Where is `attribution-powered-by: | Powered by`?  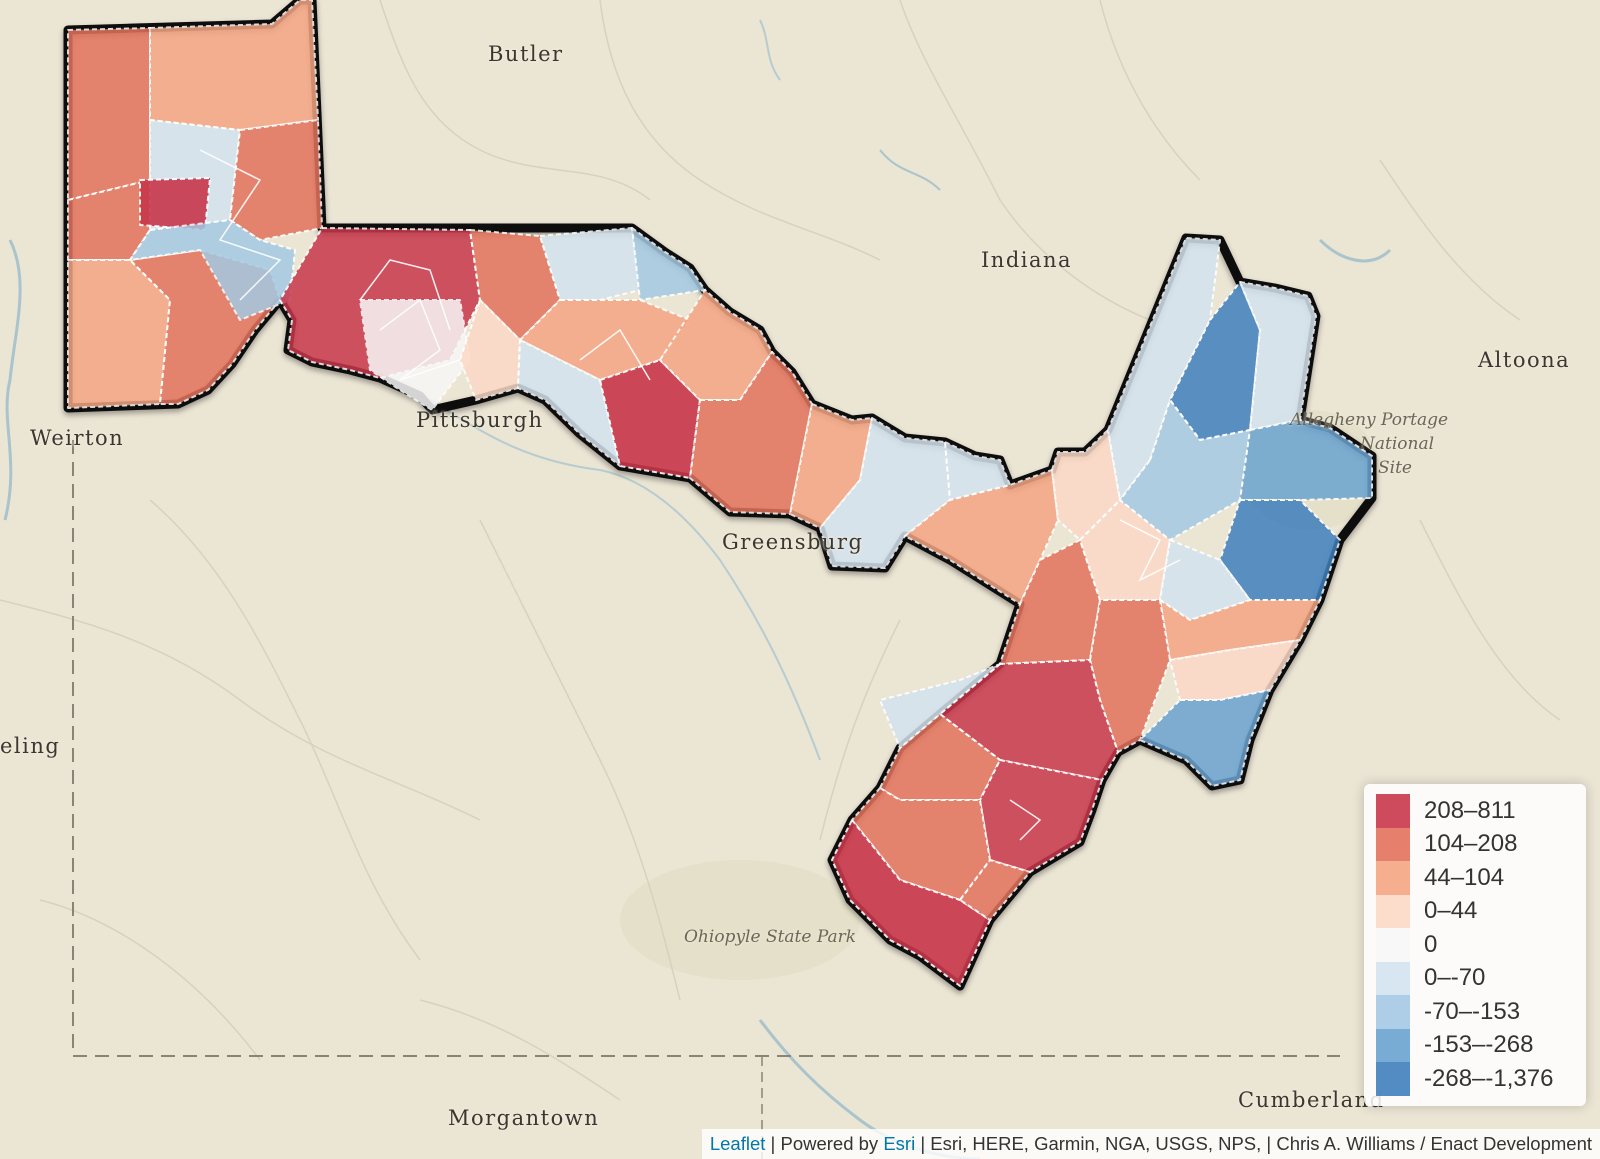
attribution-powered-by: | Powered by is located at coordinates (824, 1143).